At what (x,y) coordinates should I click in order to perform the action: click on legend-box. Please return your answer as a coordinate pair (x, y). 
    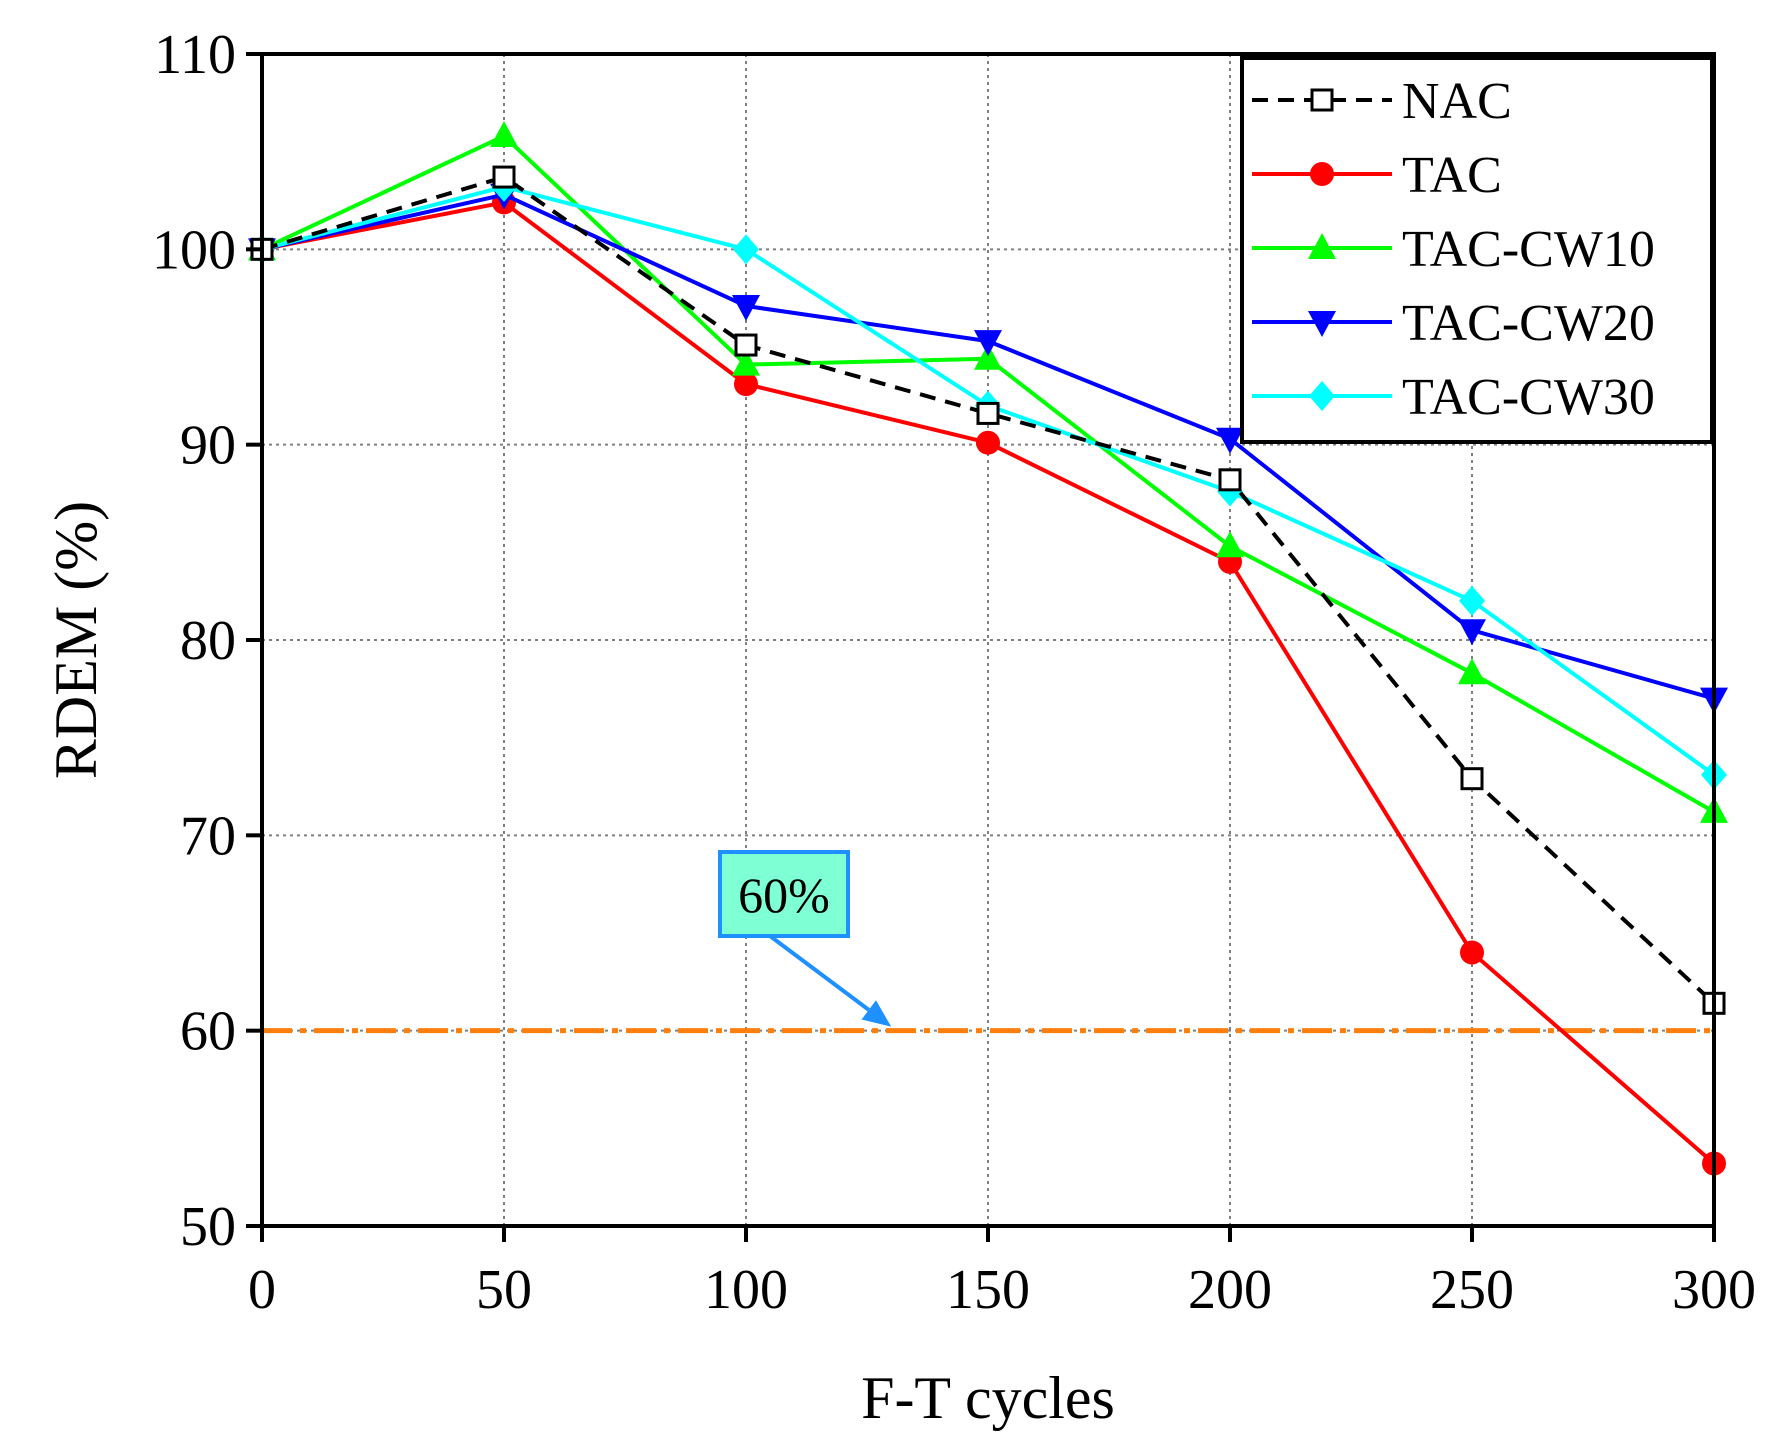
    Looking at the image, I should click on (1477, 250).